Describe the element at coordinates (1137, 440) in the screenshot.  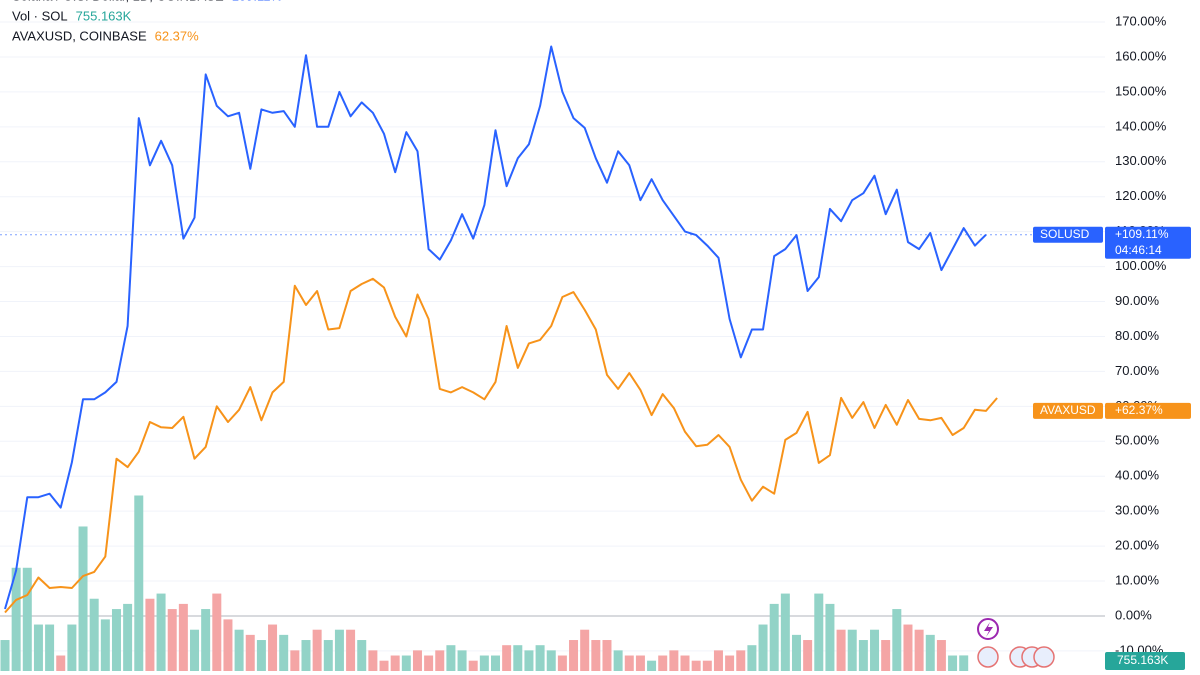
I see `y-tick-label: 50.00%` at that location.